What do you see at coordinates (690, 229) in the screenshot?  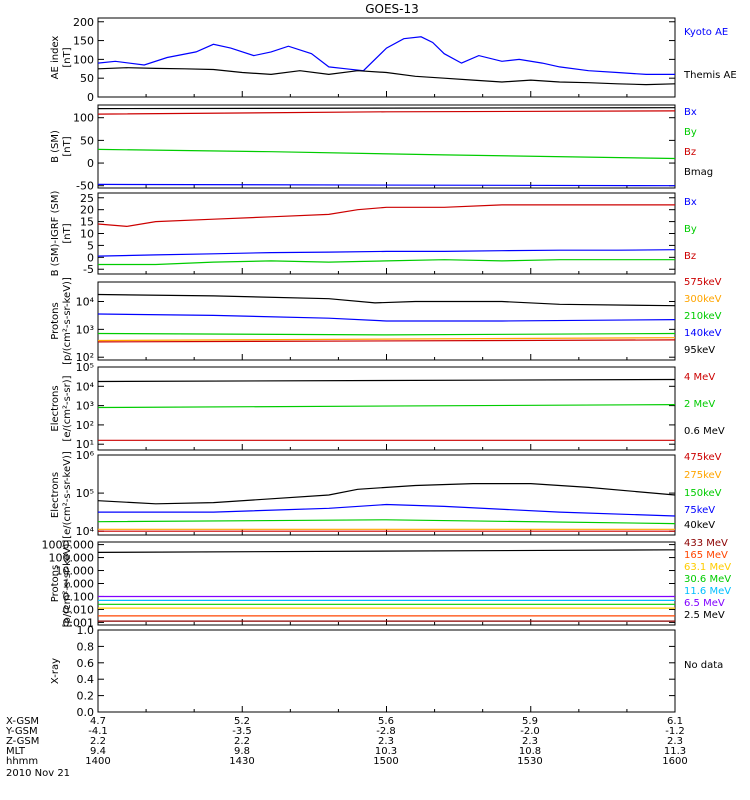 I see `legend-label: By` at bounding box center [690, 229].